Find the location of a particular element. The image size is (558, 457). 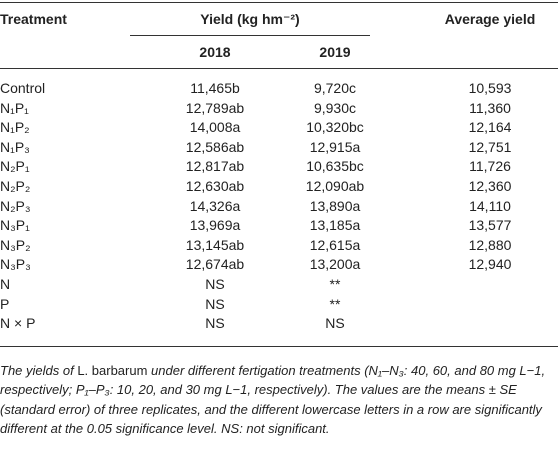

cell: 12,674ab is located at coordinates (215, 264).